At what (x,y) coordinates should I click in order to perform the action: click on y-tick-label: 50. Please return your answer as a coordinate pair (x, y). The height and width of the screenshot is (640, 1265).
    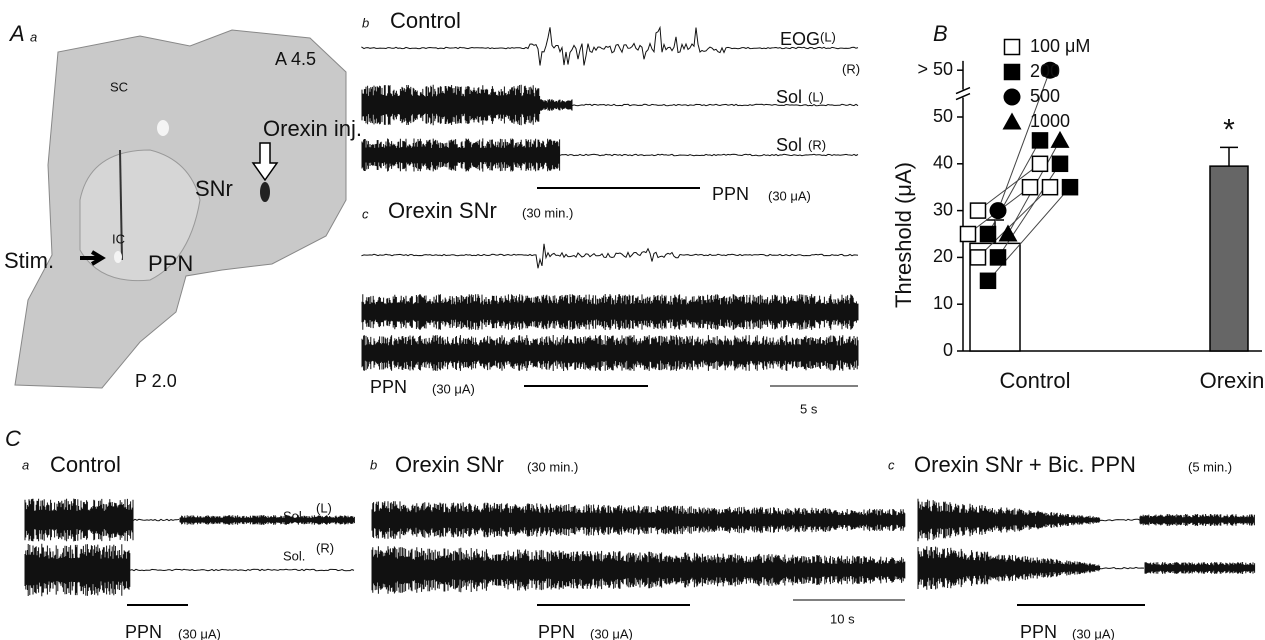
    Looking at the image, I should click on (943, 116).